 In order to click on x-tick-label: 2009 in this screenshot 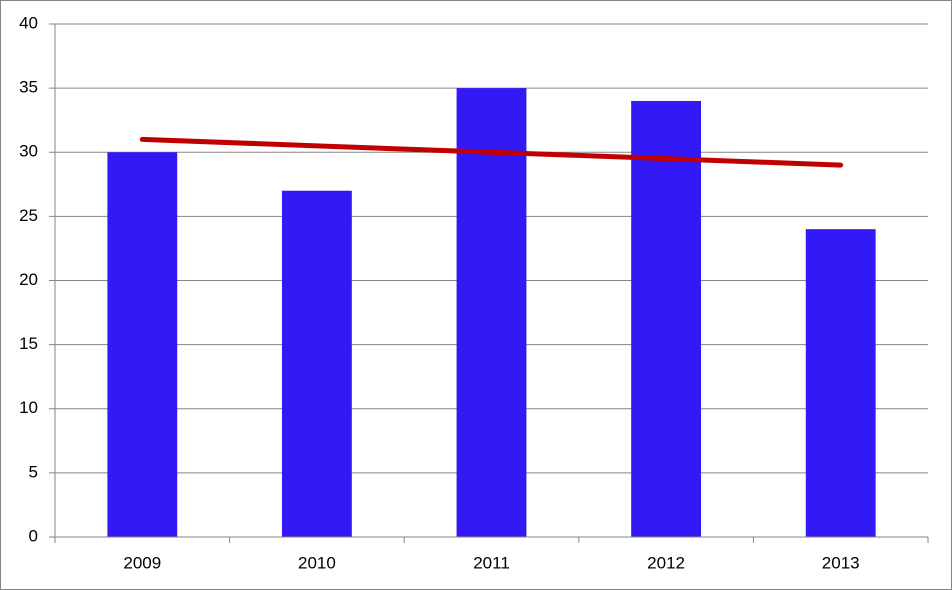, I will do `click(142, 562)`.